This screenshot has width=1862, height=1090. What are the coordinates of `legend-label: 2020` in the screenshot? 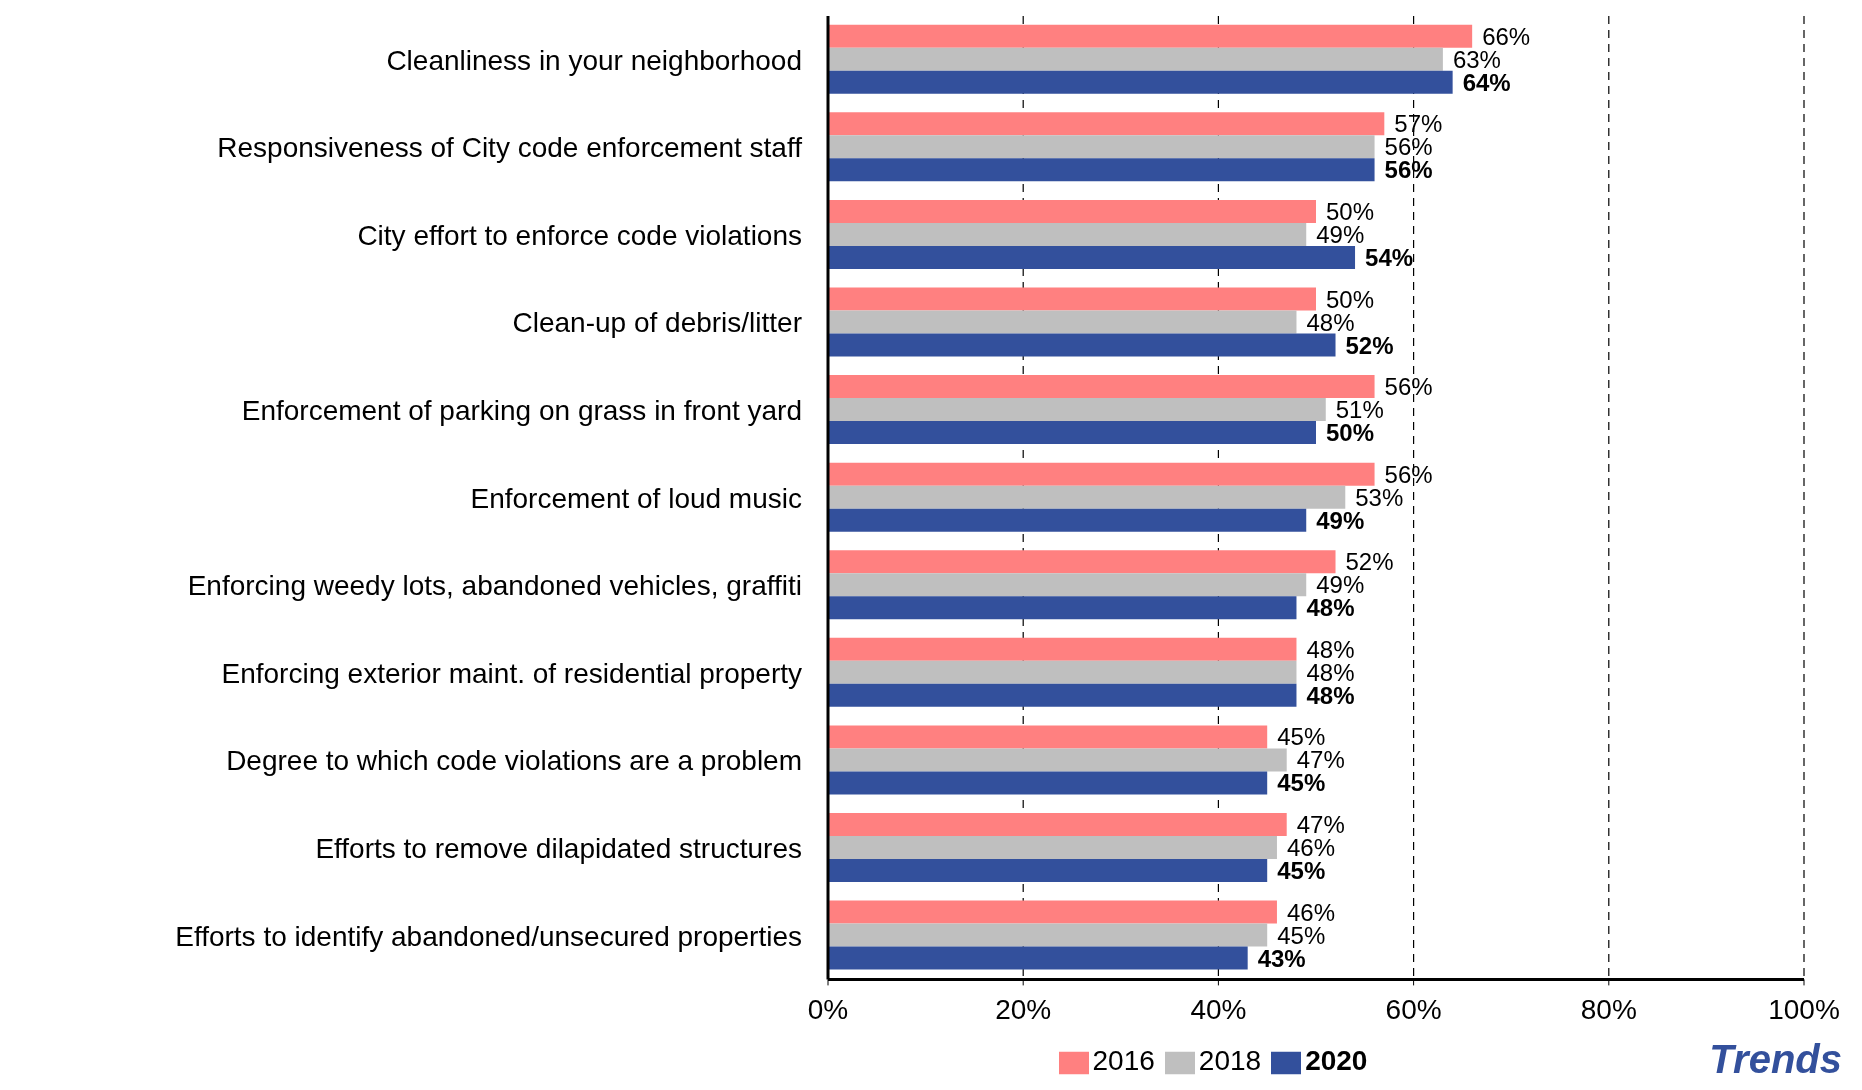 It's located at (1336, 1061).